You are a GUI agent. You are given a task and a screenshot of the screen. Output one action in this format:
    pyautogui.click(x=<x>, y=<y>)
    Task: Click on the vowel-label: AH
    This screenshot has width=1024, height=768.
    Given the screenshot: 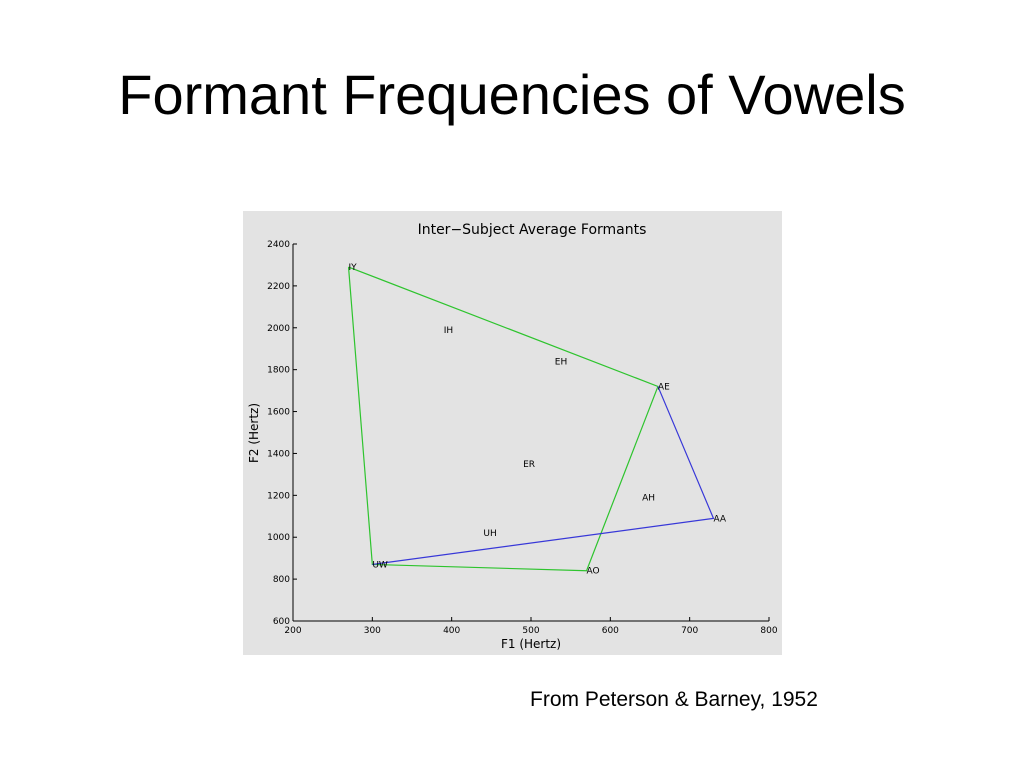 What is the action you would take?
    pyautogui.click(x=648, y=498)
    